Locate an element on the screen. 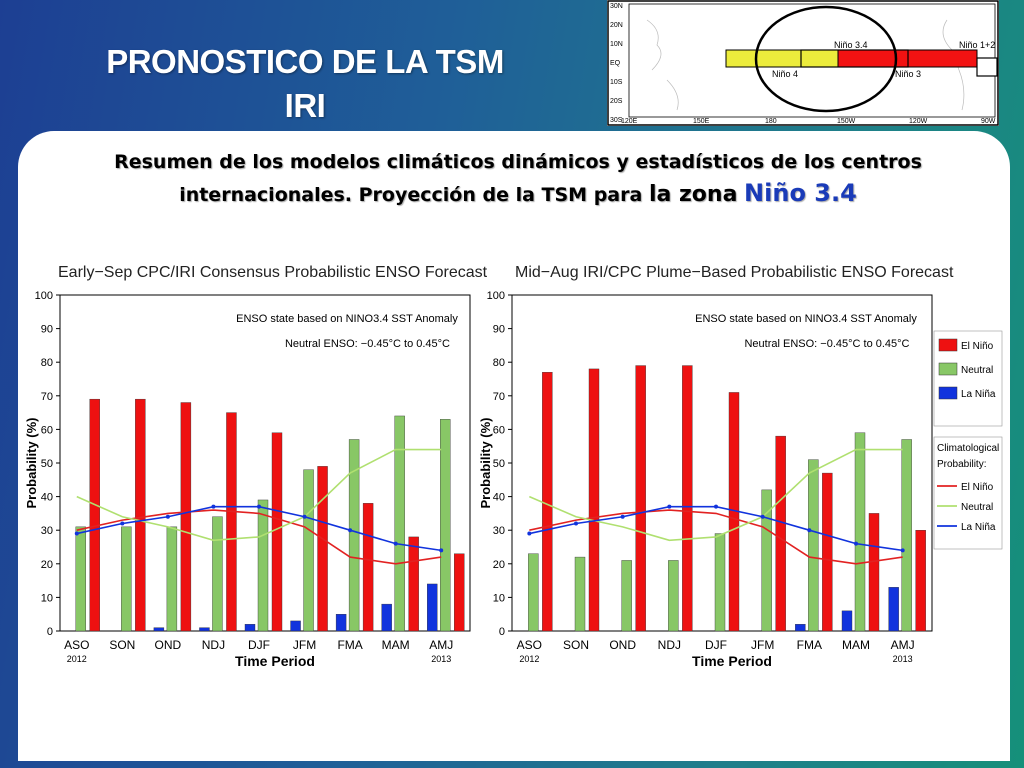 This screenshot has width=1024, height=768. y-tick-label: 100 is located at coordinates (44, 296).